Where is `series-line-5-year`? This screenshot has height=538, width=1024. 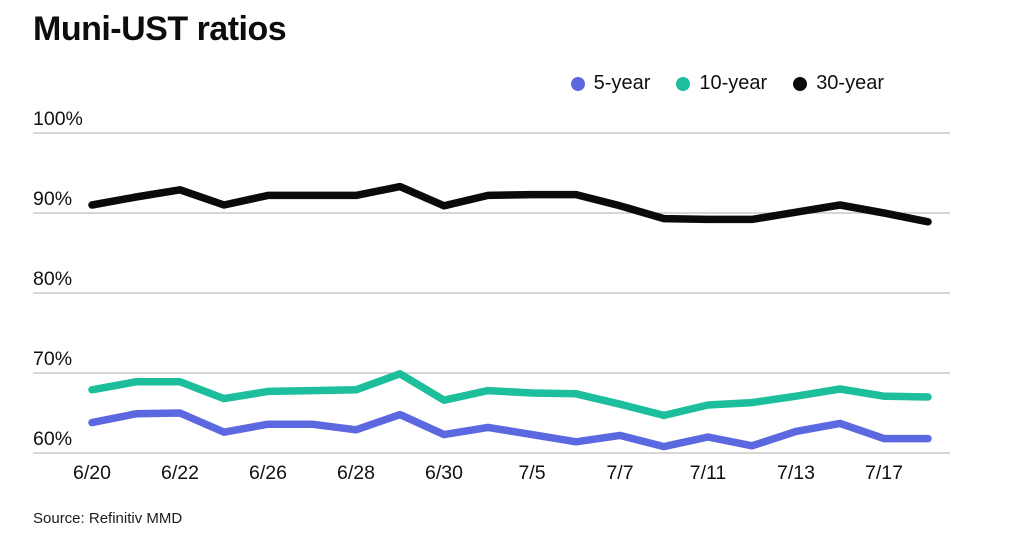 series-line-5-year is located at coordinates (510, 430).